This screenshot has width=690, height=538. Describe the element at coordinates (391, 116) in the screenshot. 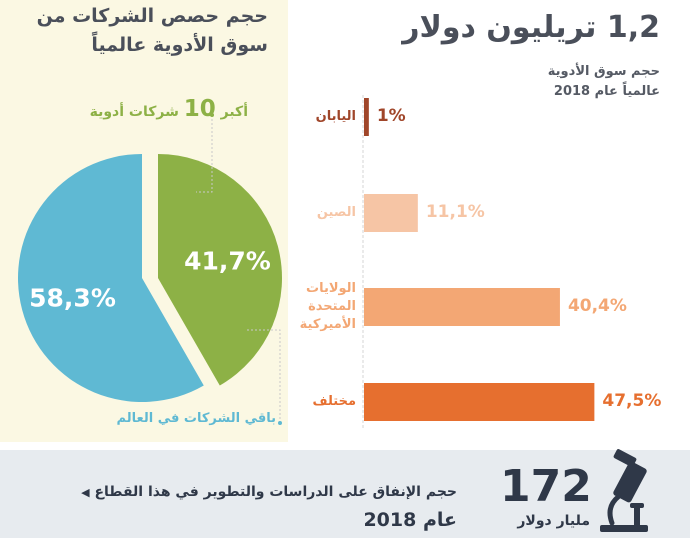

I see `bar-value-label-0: 1%` at that location.